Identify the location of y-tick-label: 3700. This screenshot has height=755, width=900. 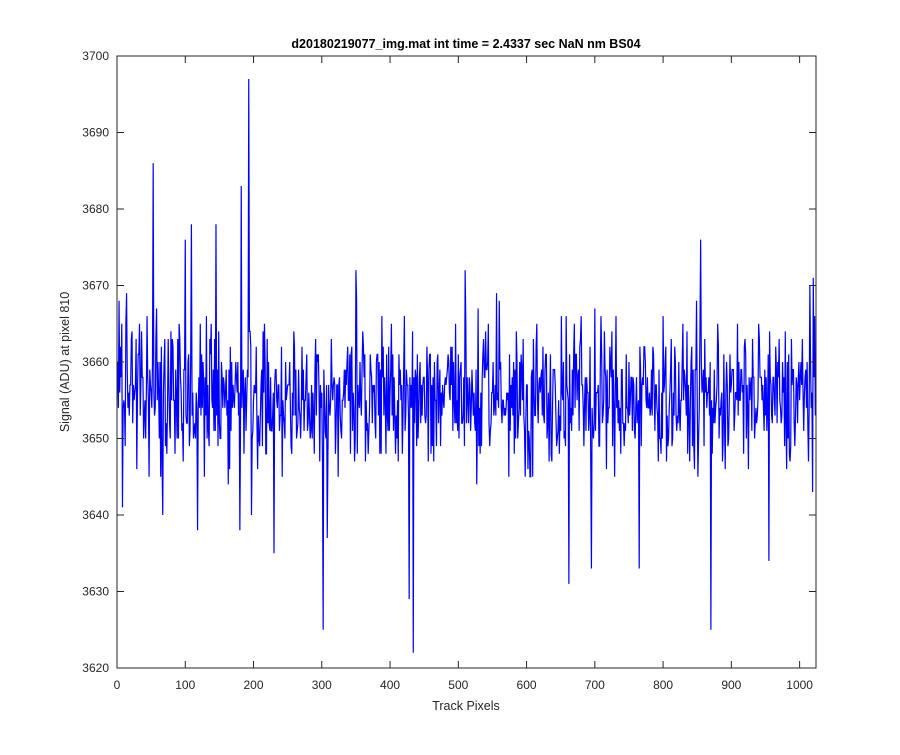
(95, 56).